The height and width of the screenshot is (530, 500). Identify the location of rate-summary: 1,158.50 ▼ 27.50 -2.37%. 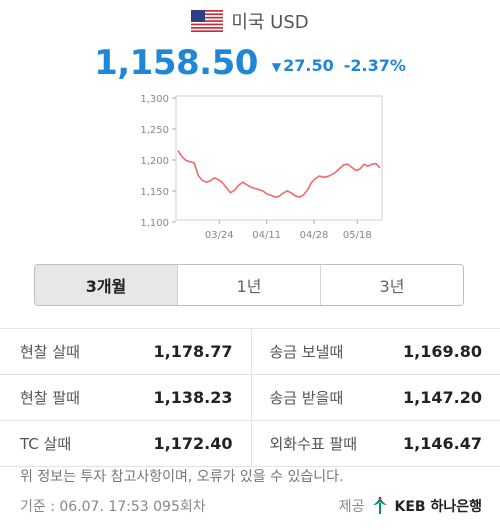
(250, 63).